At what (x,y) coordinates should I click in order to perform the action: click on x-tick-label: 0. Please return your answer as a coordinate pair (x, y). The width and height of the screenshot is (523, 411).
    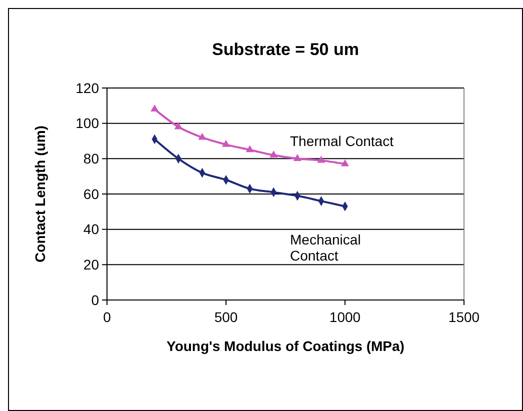
    Looking at the image, I should click on (107, 317).